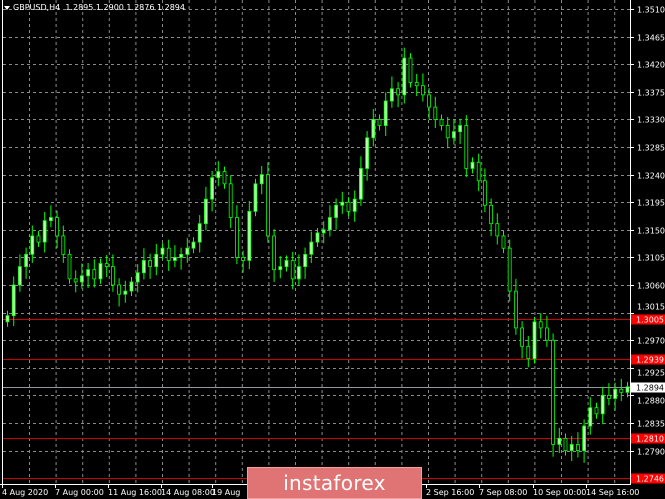 This screenshot has width=665, height=499. I want to click on price-tick-label: 1.3330, so click(651, 120).